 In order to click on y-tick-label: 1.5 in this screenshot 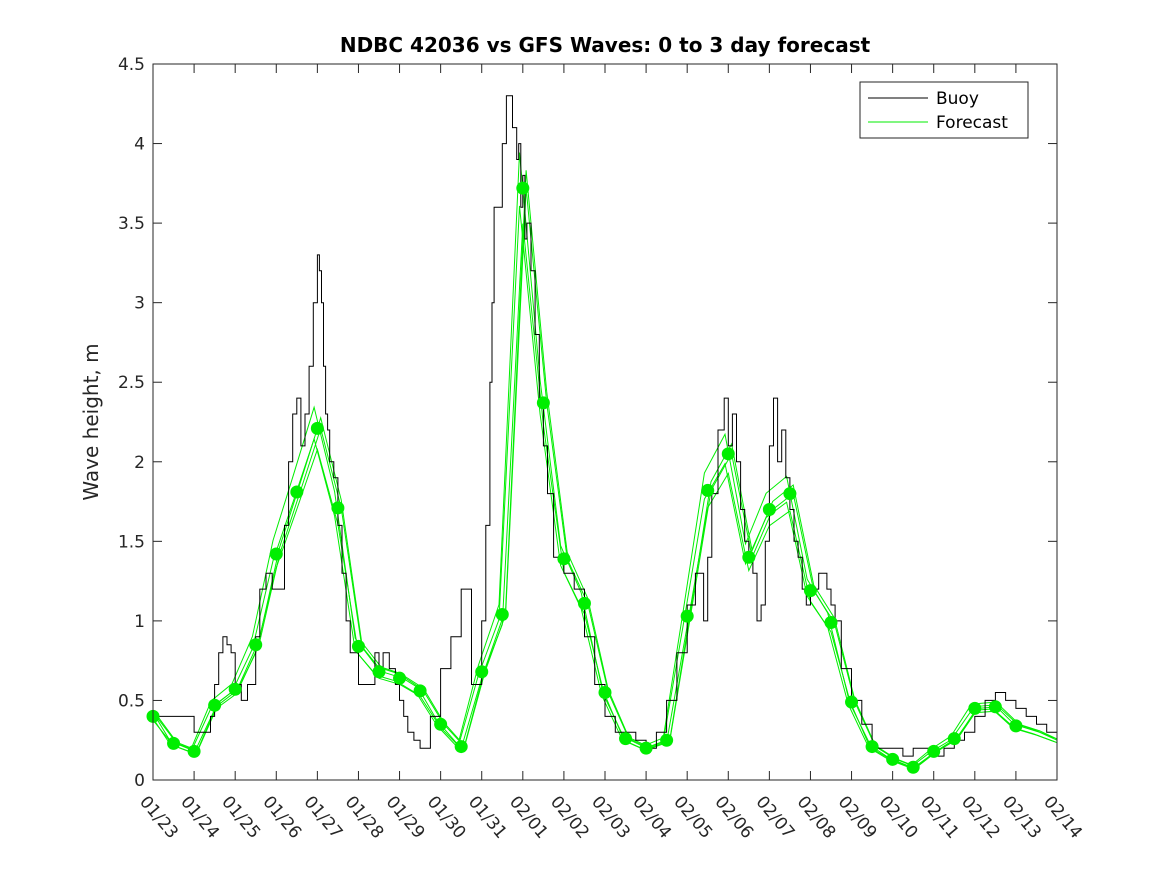, I will do `click(131, 542)`.